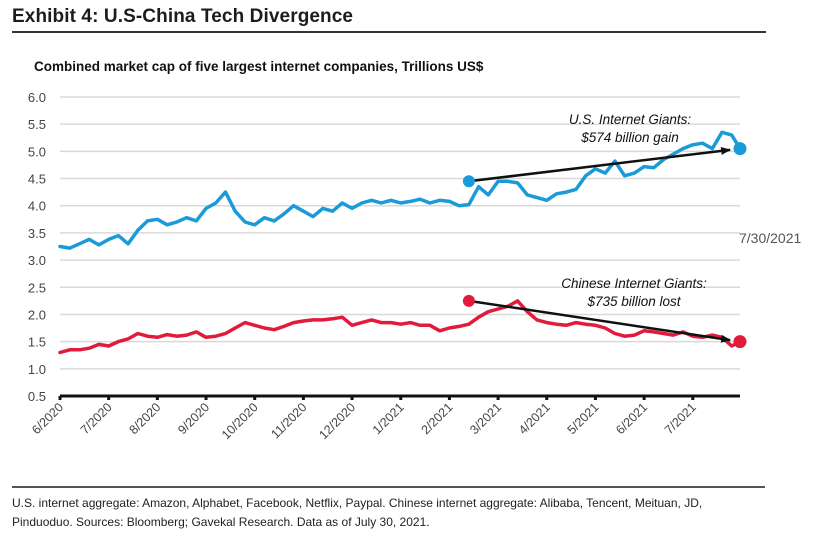 Image resolution: width=817 pixels, height=547 pixels. I want to click on x-tick-label: 4/2021, so click(534, 418).